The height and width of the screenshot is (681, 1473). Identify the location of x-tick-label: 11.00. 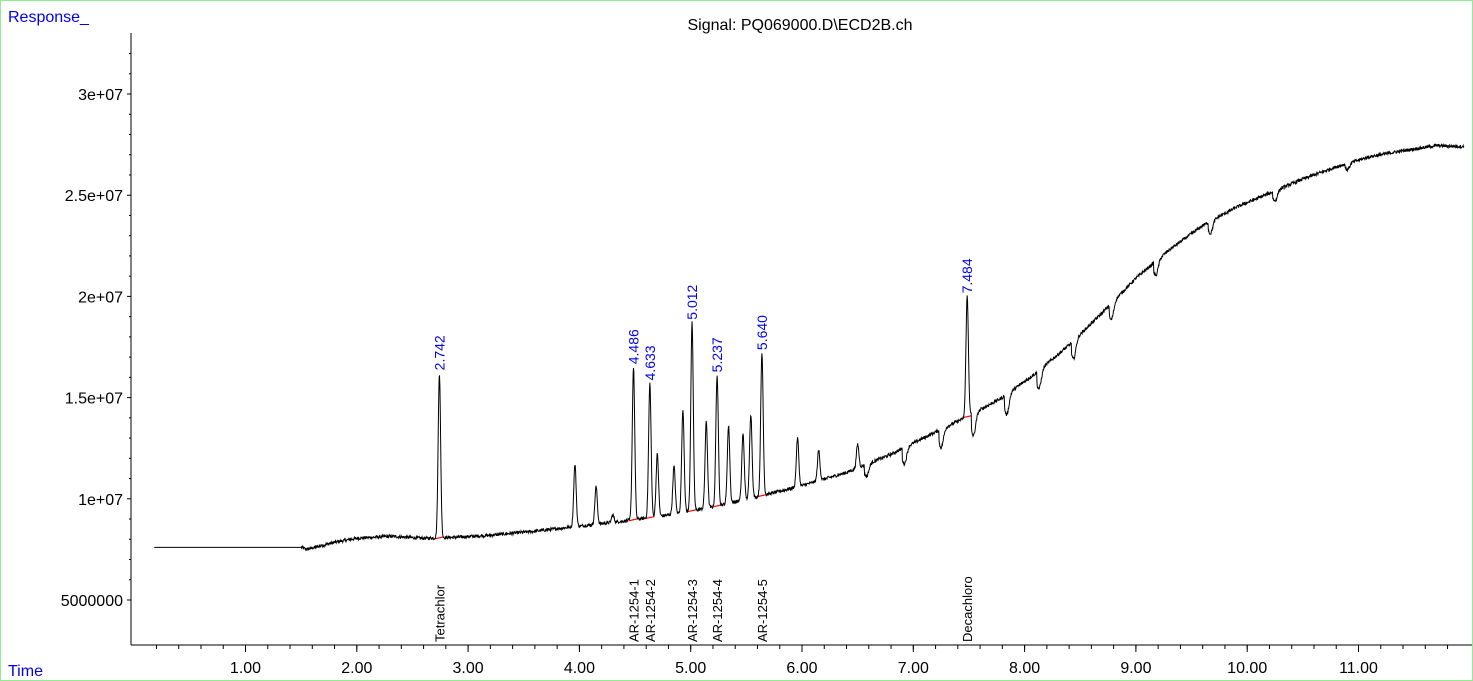
(1358, 668).